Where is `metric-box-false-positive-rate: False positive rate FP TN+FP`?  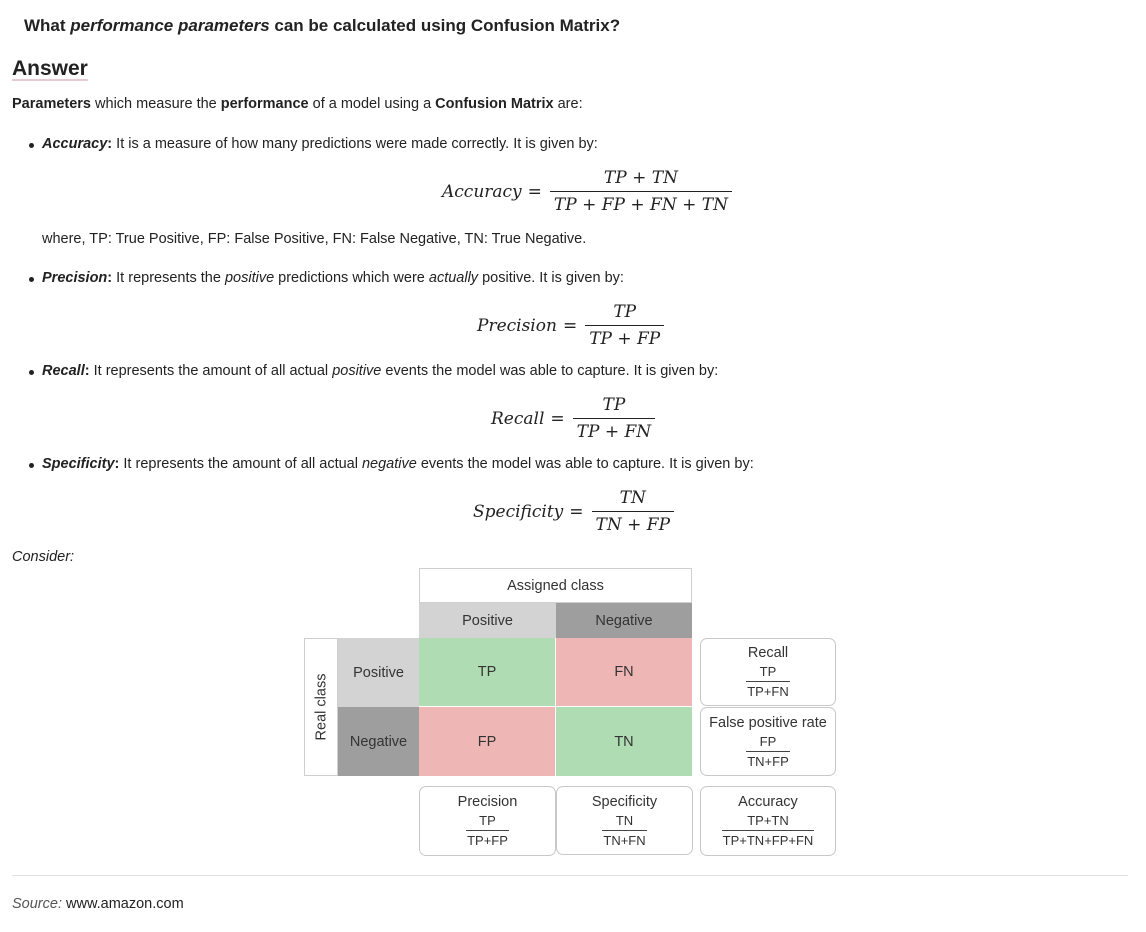 metric-box-false-positive-rate: False positive rate FP TN+FP is located at coordinates (768, 741).